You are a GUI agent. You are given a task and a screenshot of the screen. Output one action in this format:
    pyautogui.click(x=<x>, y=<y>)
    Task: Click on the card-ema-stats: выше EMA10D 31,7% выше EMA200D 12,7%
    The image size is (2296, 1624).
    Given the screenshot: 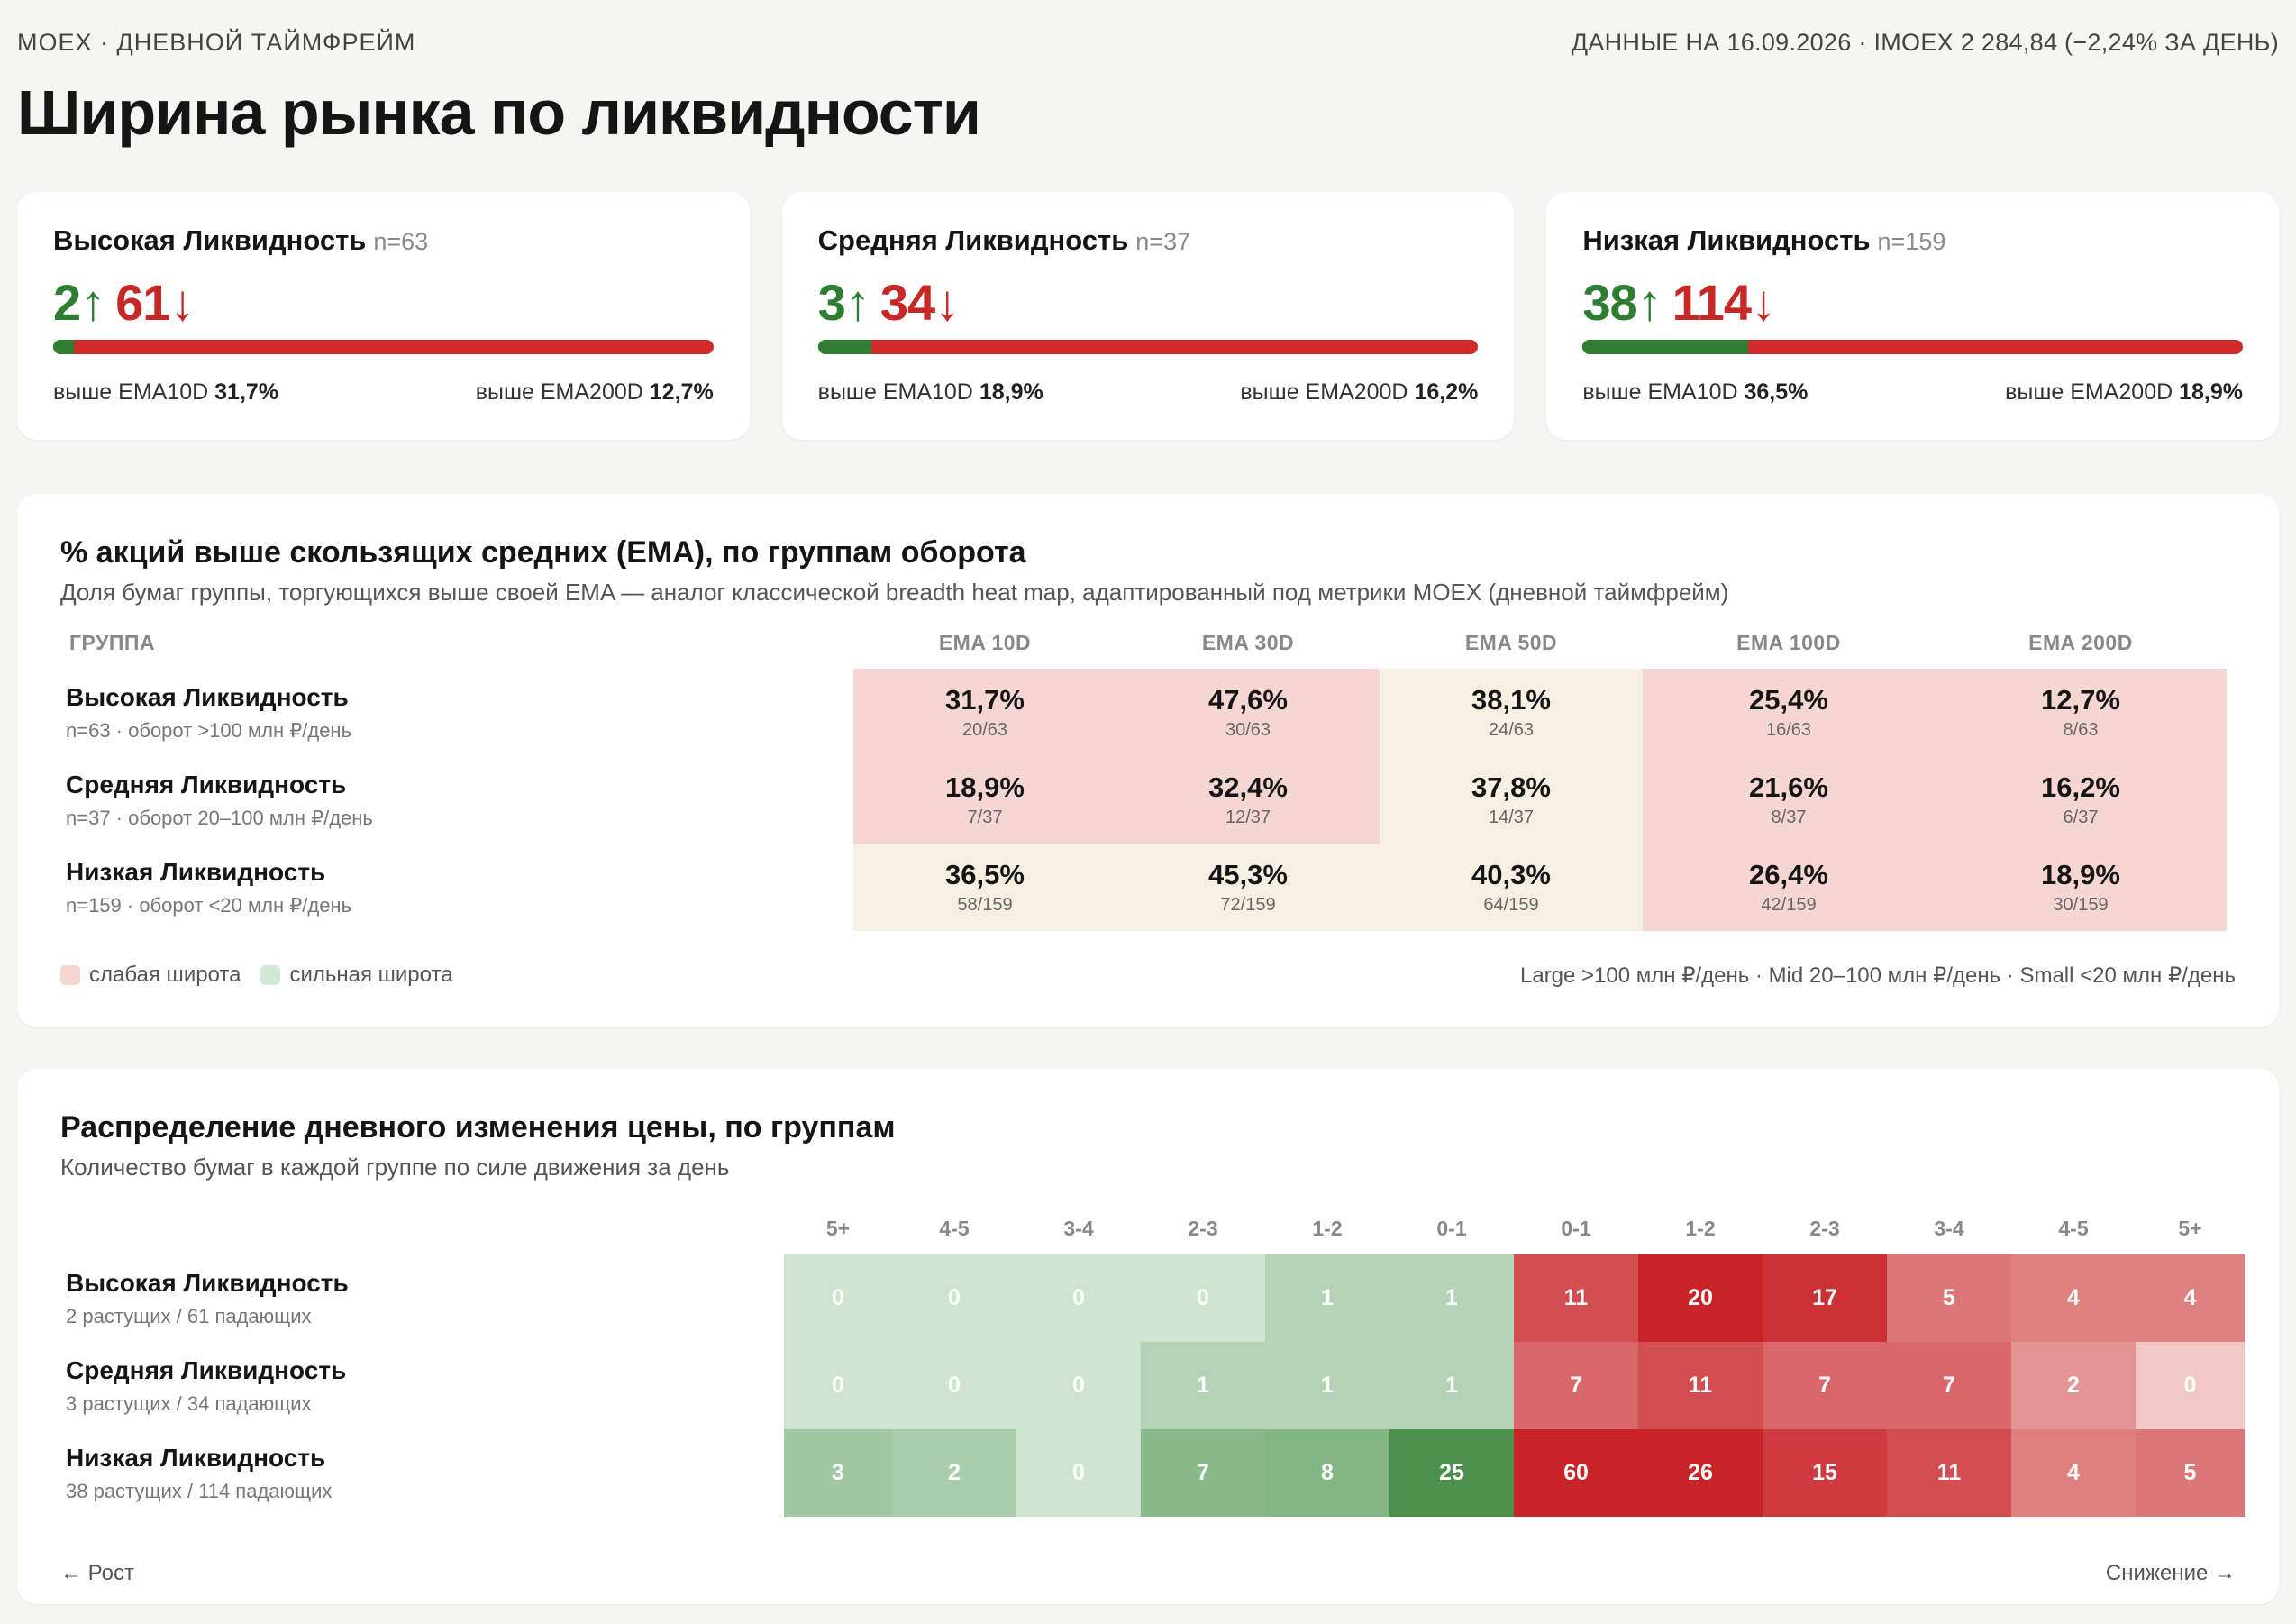 What is the action you would take?
    pyautogui.click(x=384, y=392)
    